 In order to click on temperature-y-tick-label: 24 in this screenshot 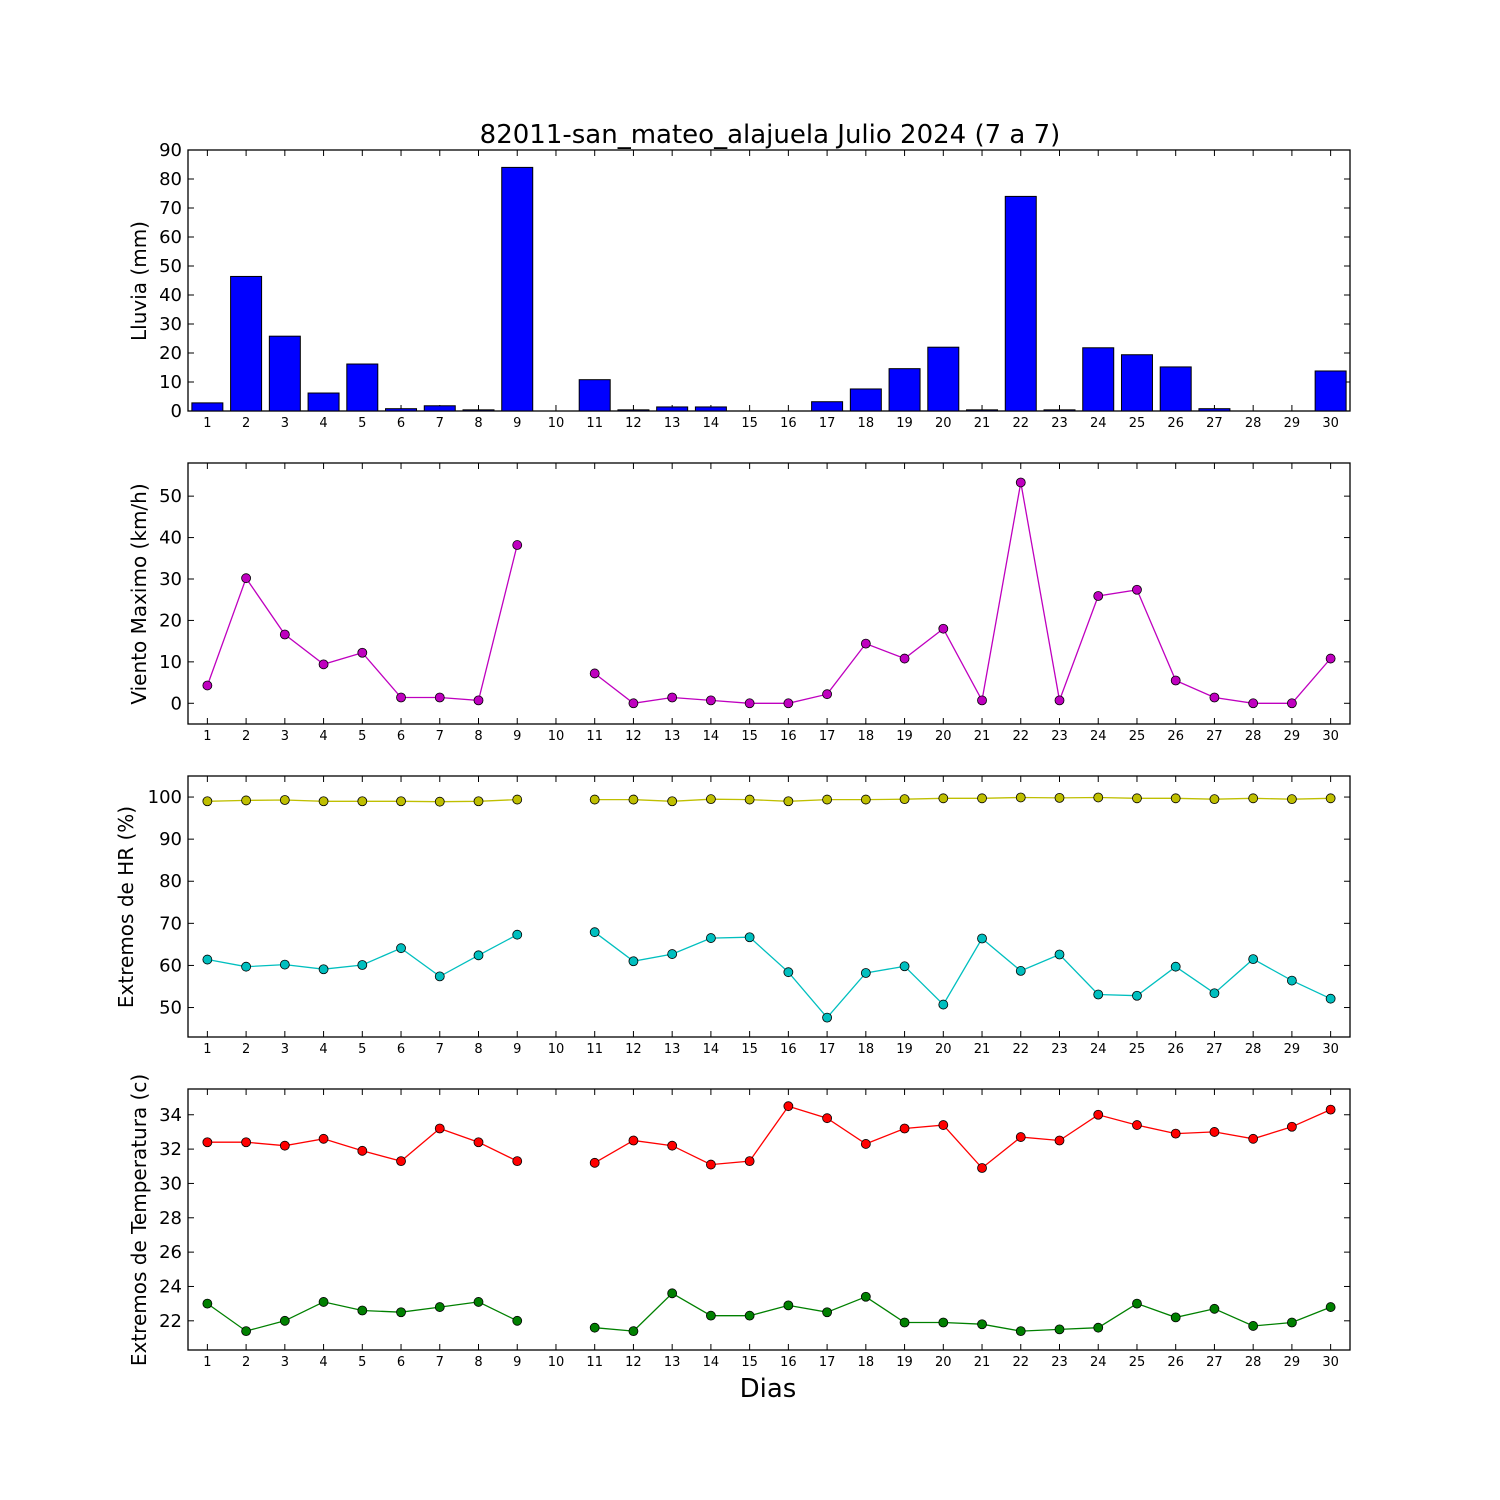, I will do `click(170, 1286)`.